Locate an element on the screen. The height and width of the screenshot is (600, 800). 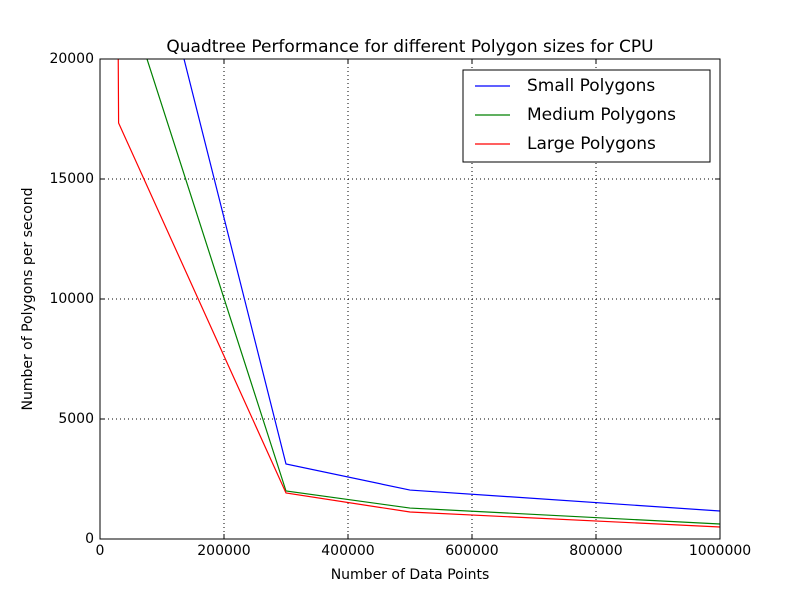
y-tick-label: 15000 is located at coordinates (71, 179).